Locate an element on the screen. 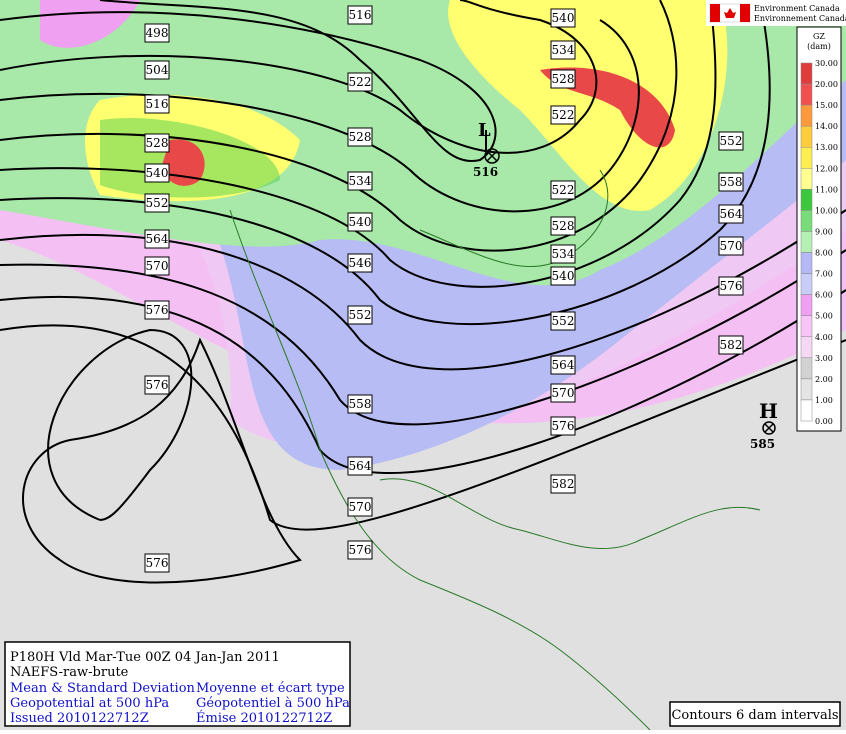 This screenshot has width=846, height=734. scale-label: 11.00 is located at coordinates (826, 189).